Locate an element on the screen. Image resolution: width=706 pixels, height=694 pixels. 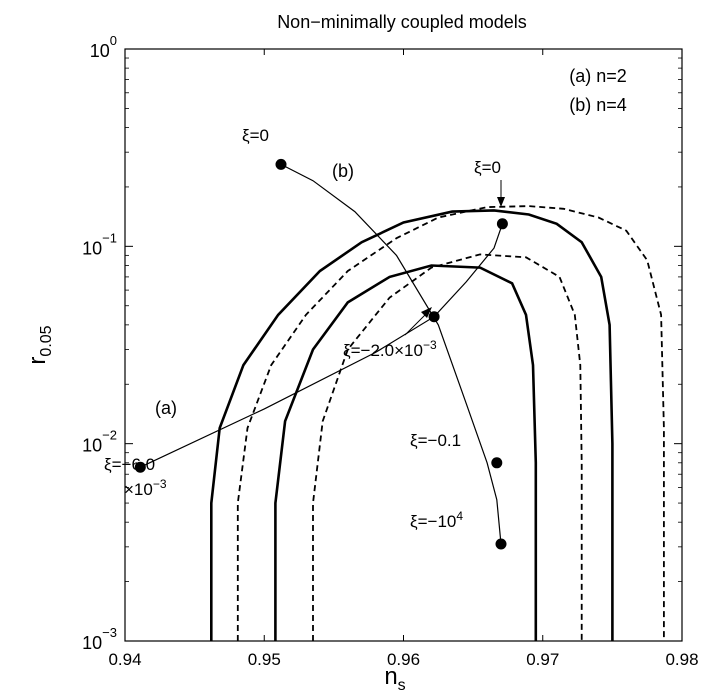
annotation-xi-m6-line1: ξ=−6.0 is located at coordinates (129, 464).